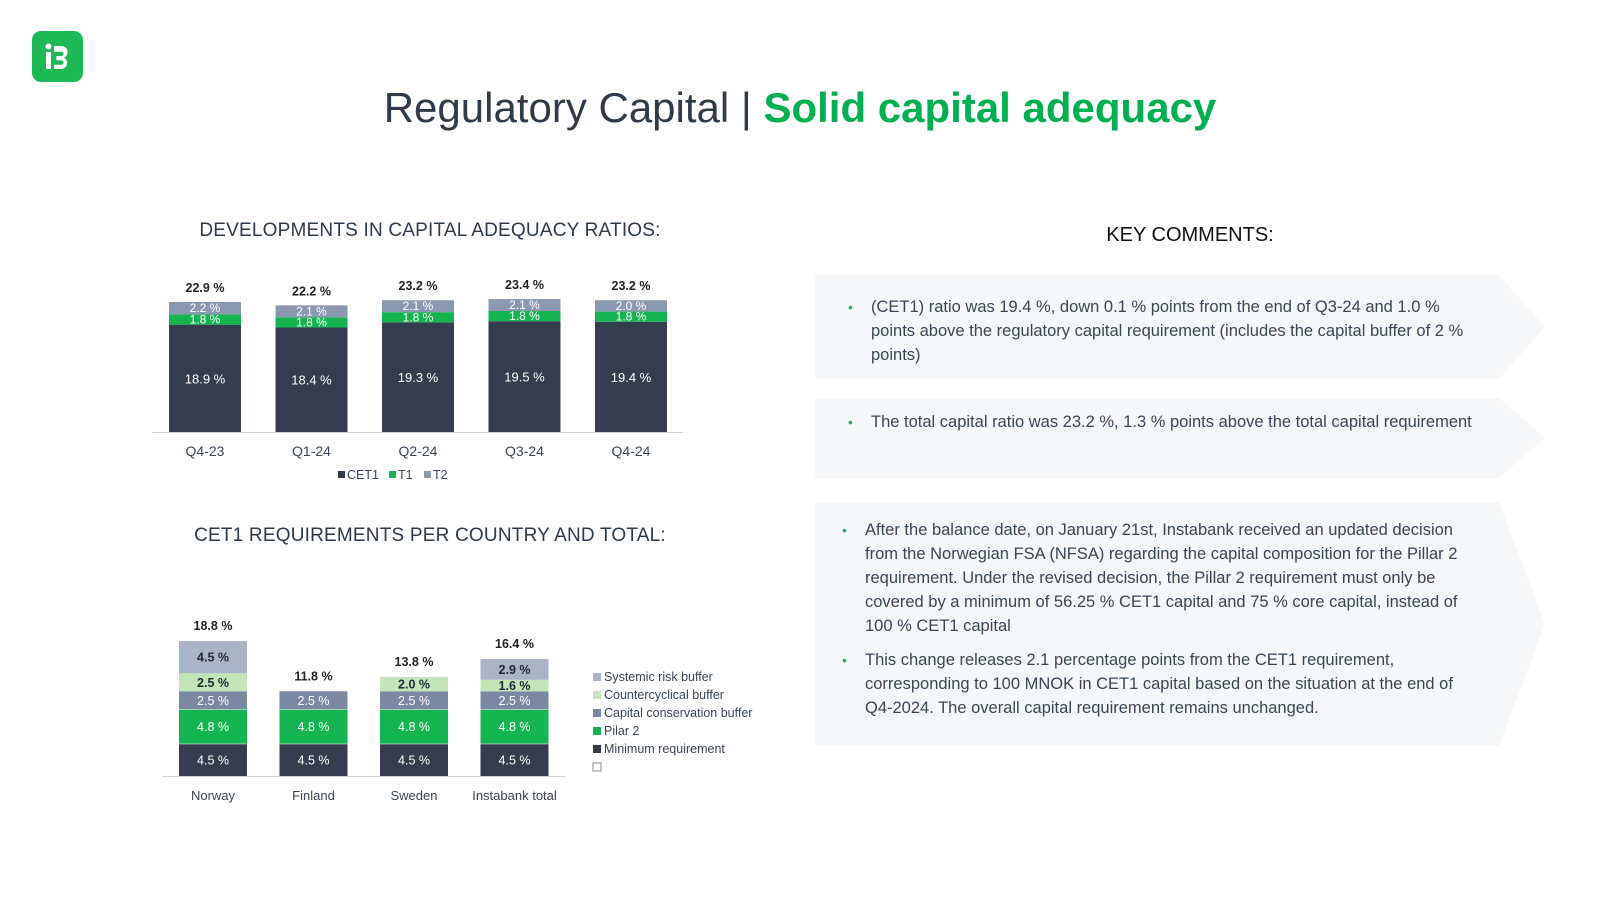 The height and width of the screenshot is (900, 1600). I want to click on bar-capital-conservation-buffer-norway, so click(213, 700).